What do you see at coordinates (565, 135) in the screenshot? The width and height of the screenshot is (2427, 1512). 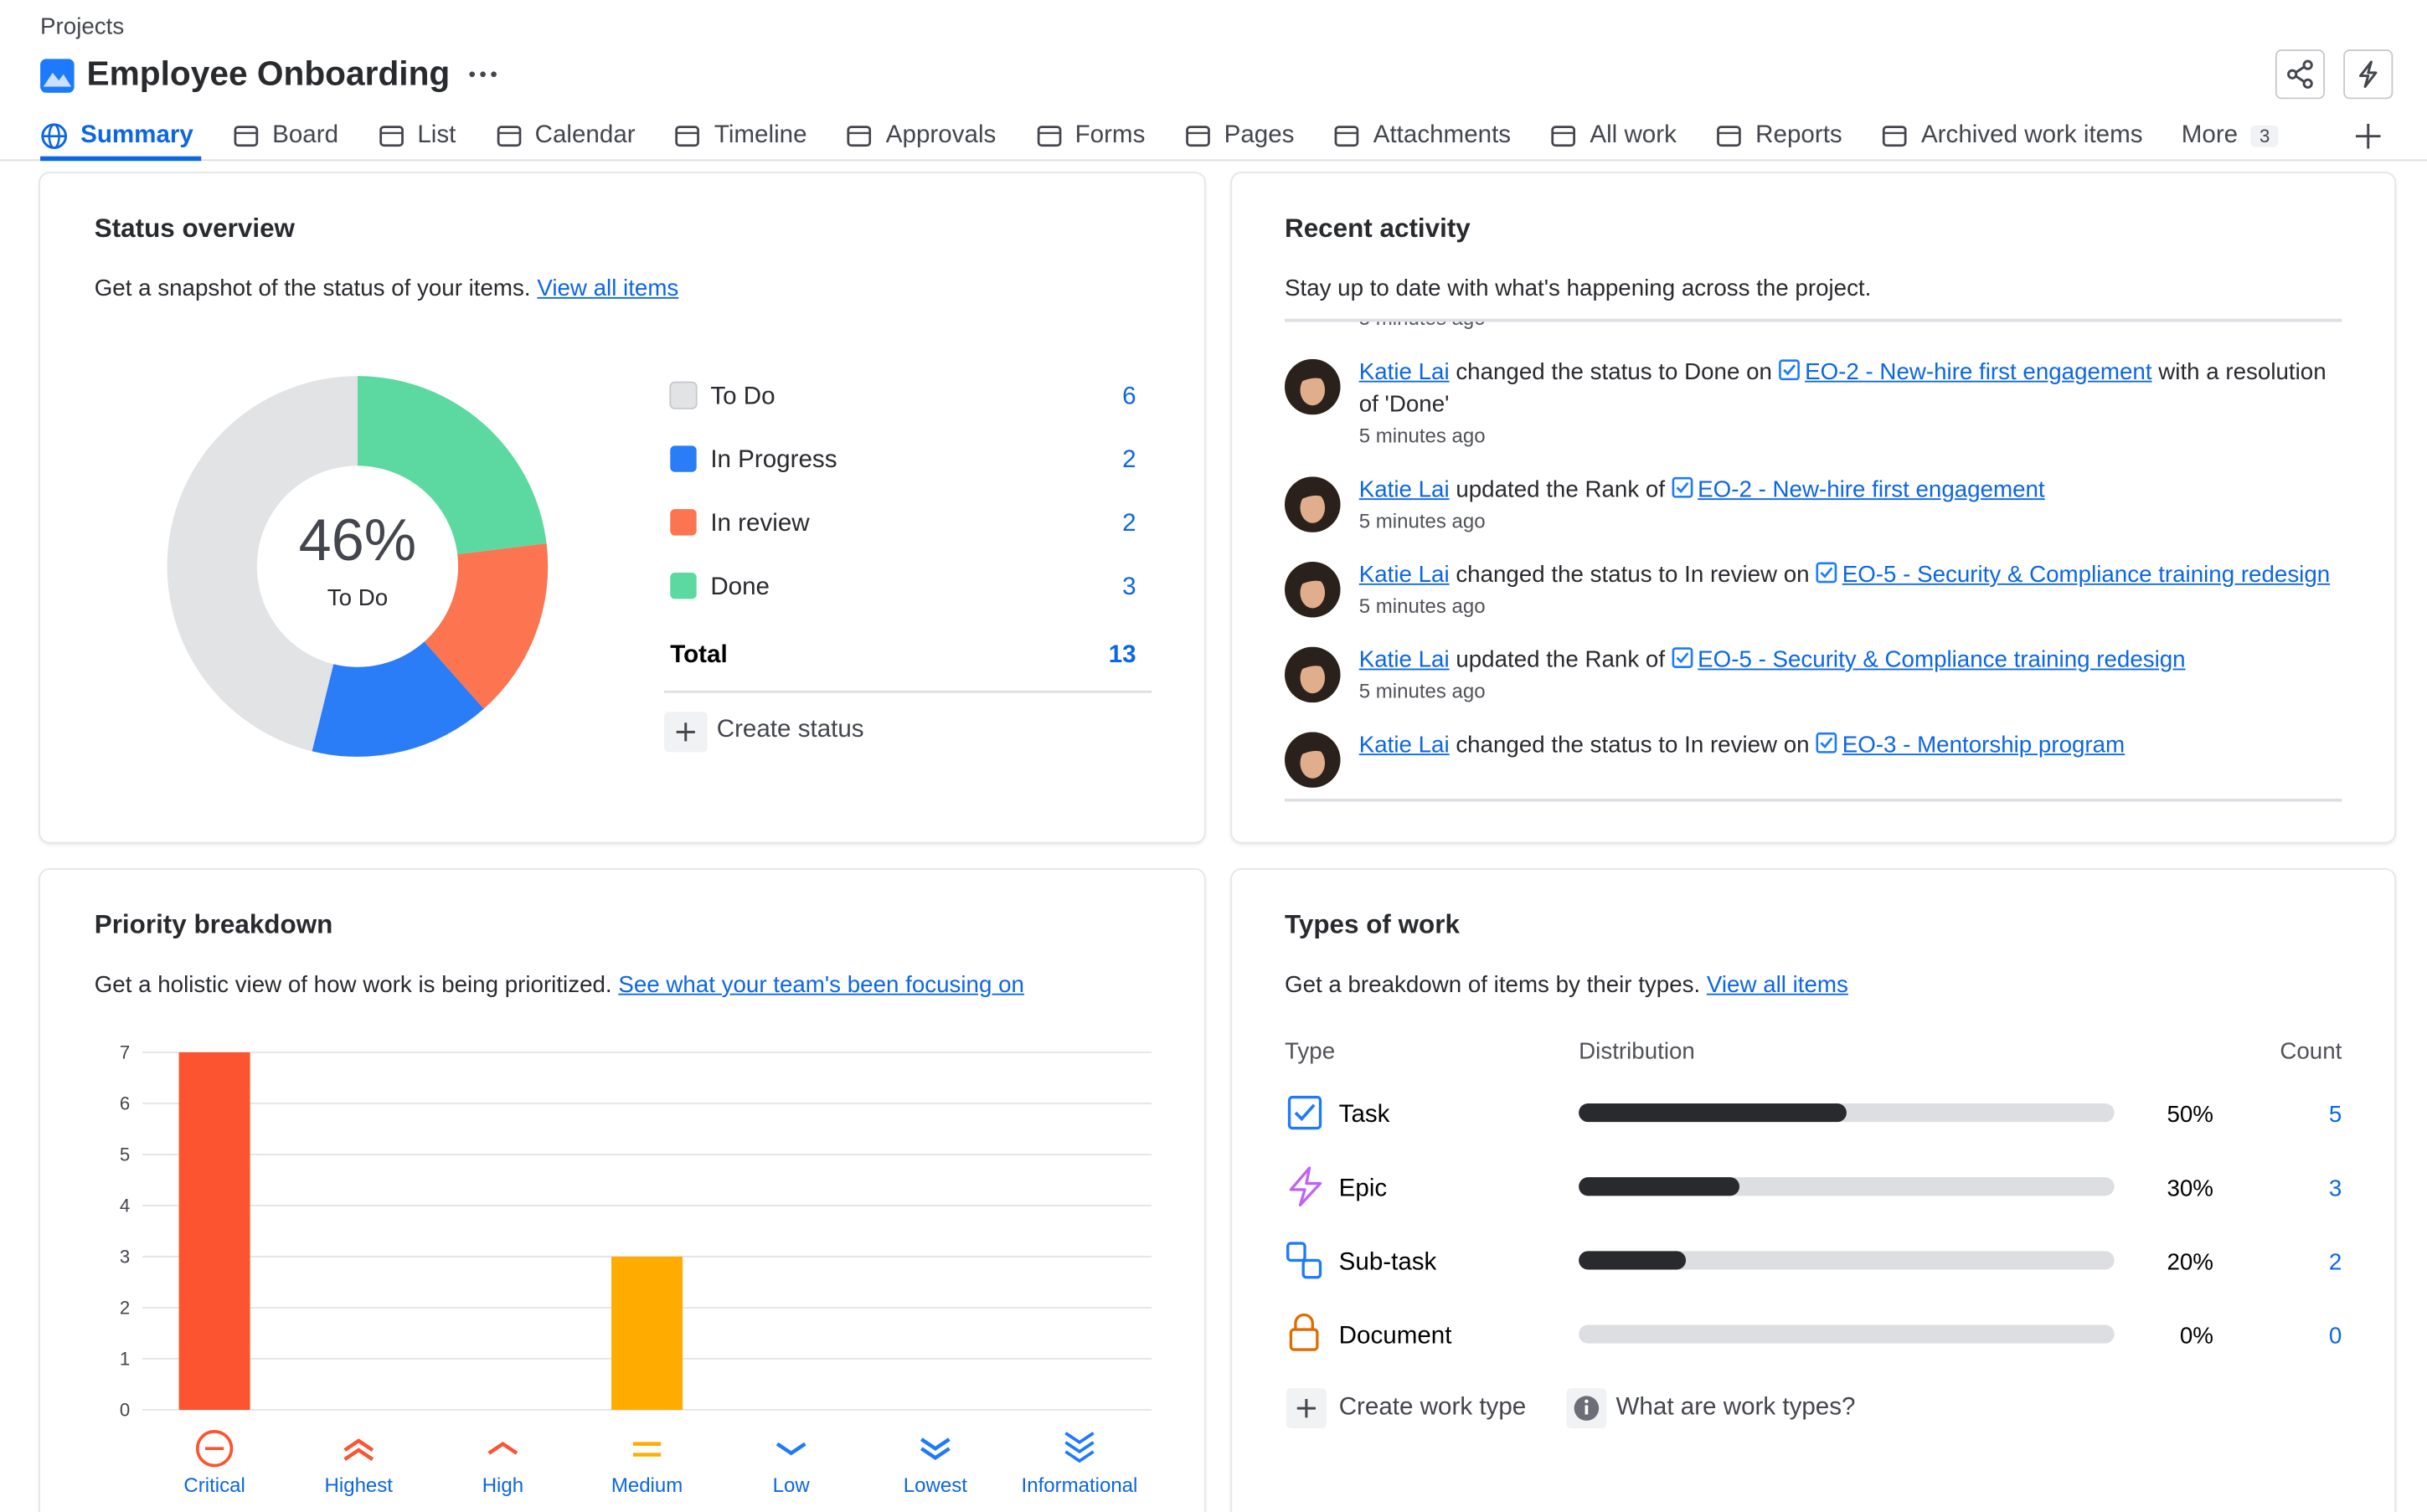 I see `tab: Calendar` at bounding box center [565, 135].